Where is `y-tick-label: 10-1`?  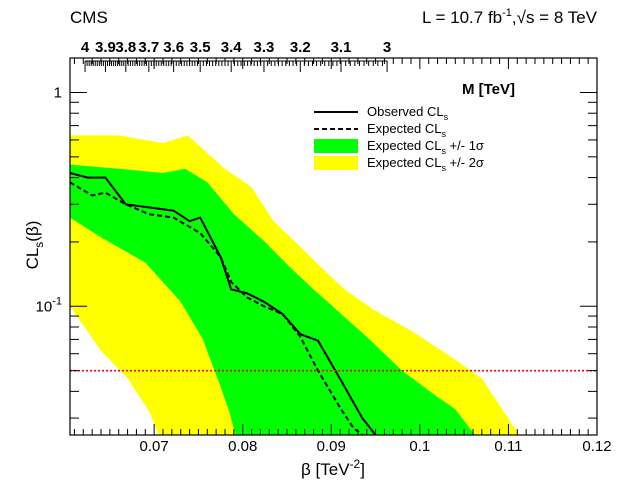
y-tick-label: 10-1 is located at coordinates (49, 305).